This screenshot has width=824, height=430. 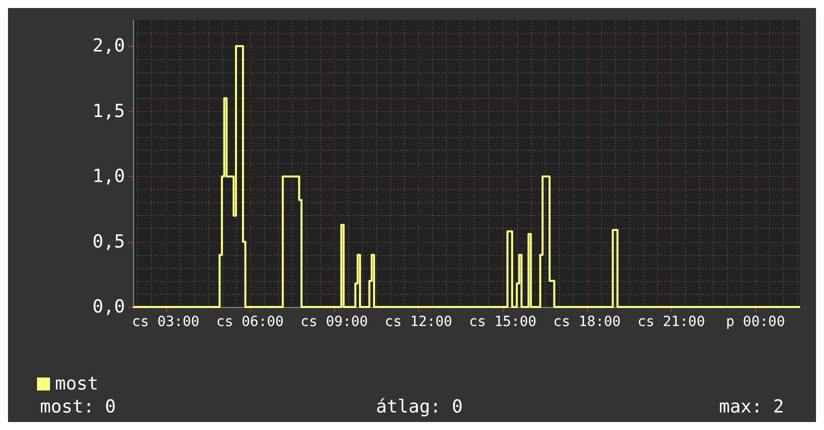 What do you see at coordinates (78, 407) in the screenshot?
I see `text: most: 0` at bounding box center [78, 407].